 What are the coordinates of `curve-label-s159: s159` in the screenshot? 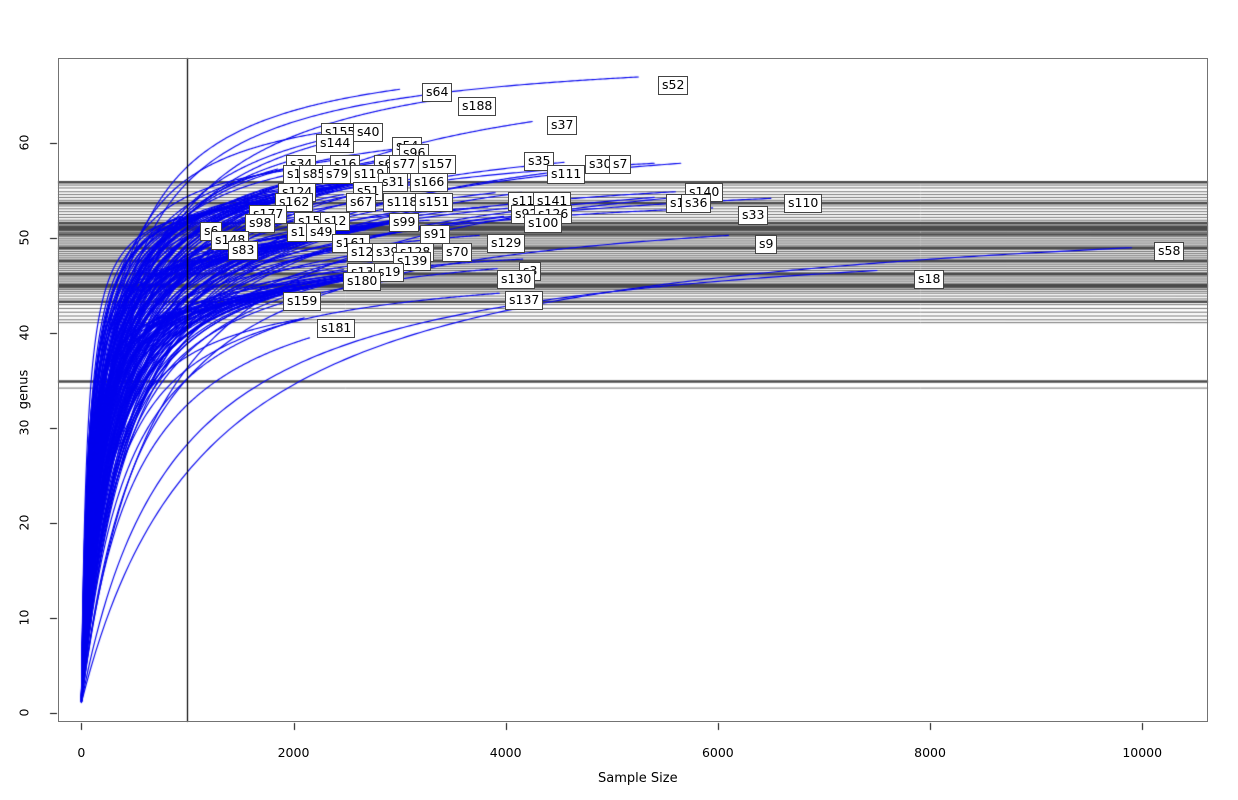 It's located at (302, 301).